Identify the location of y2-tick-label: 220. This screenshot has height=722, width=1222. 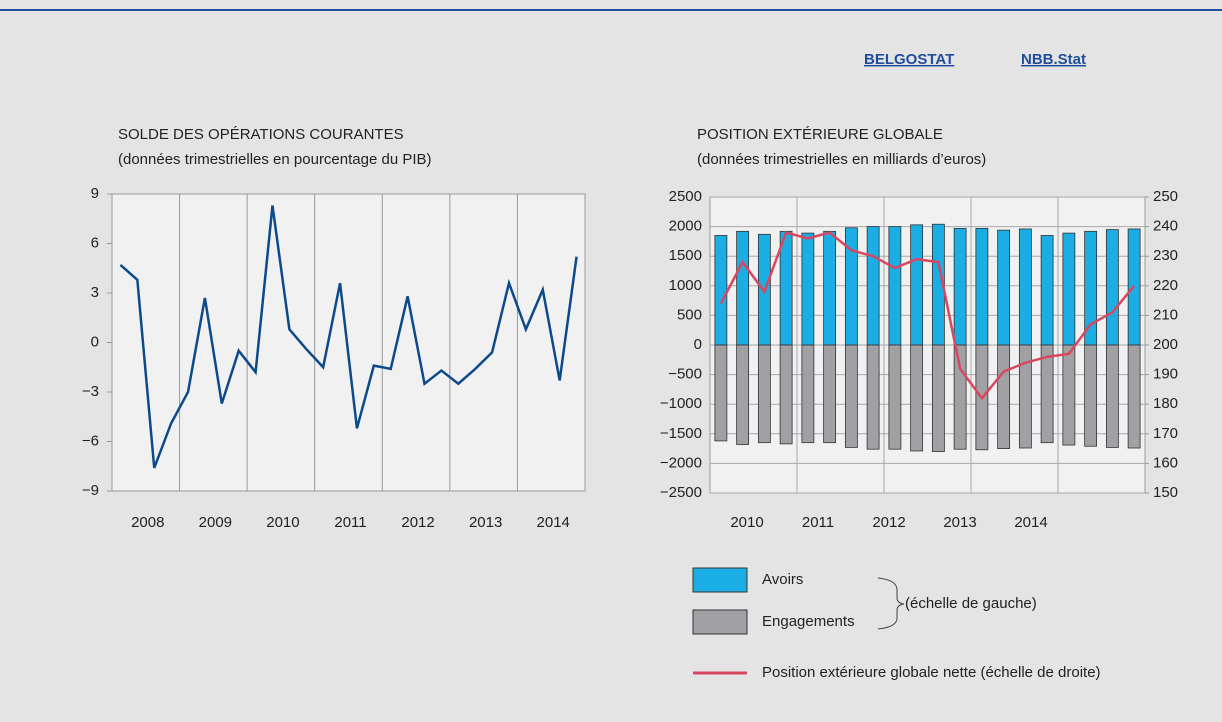
(1165, 285).